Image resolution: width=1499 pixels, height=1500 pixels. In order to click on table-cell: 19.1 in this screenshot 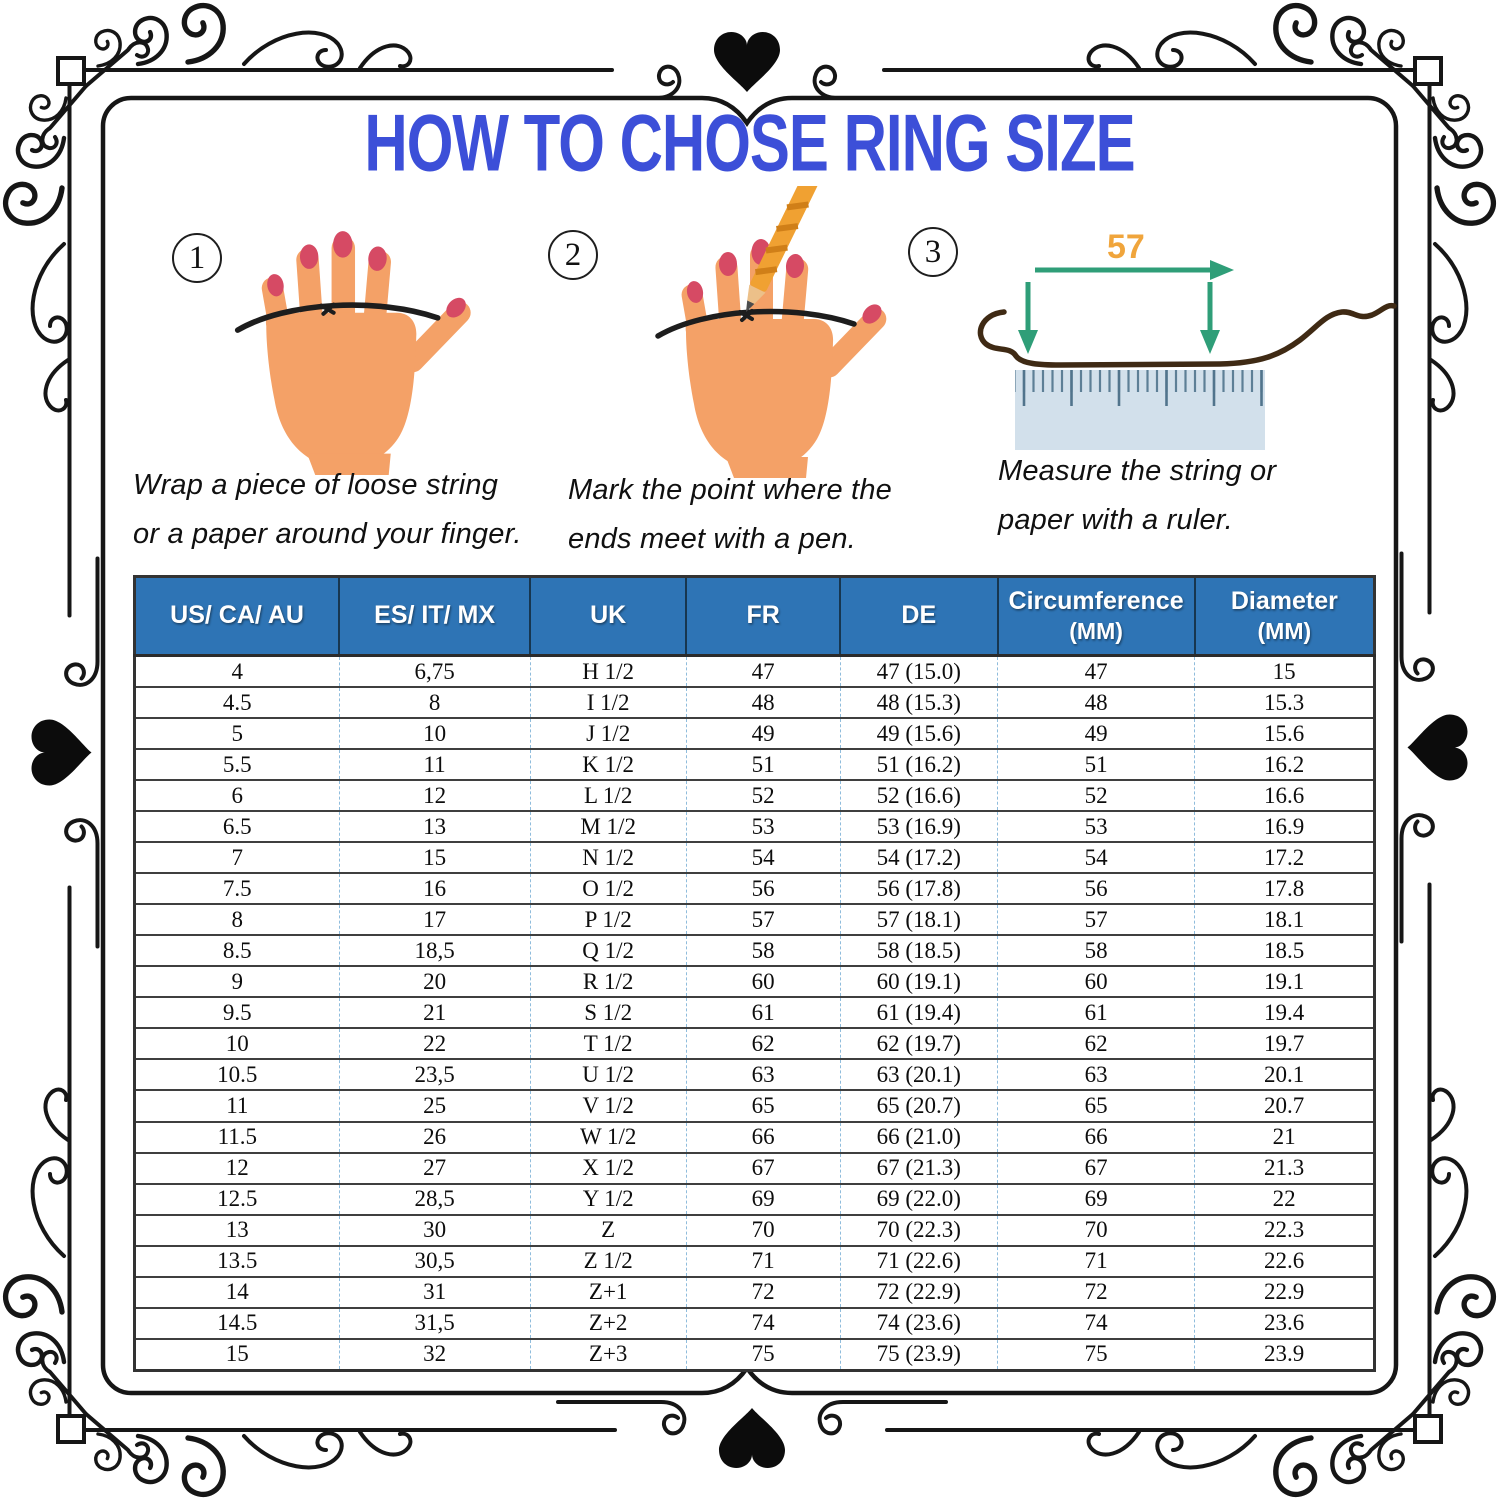, I will do `click(1284, 981)`.